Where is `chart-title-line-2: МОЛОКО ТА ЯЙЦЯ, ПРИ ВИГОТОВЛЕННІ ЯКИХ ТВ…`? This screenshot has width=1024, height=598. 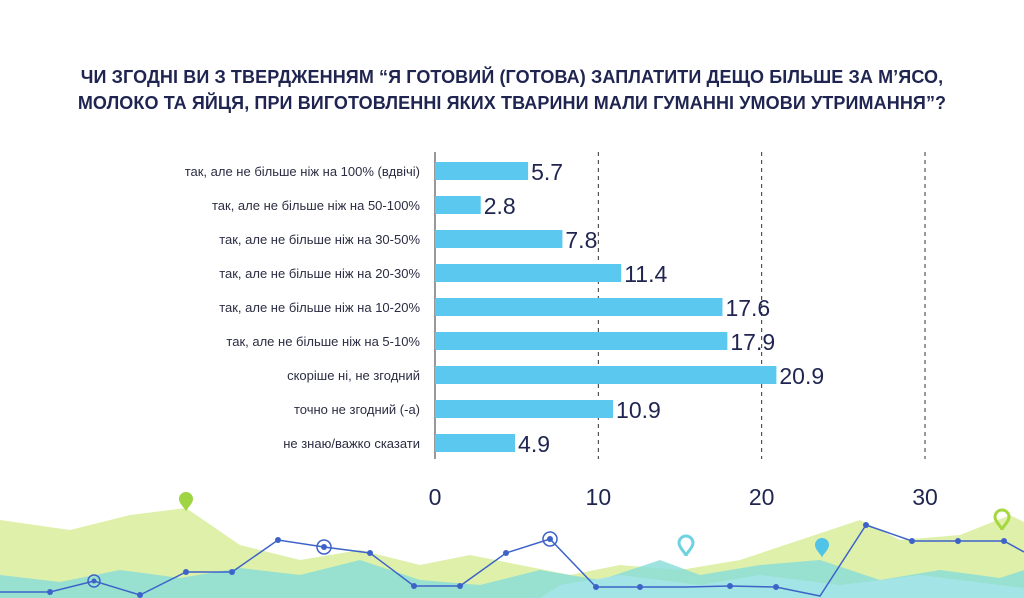
chart-title-line-2: МОЛОКО ТА ЯЙЦЯ, ПРИ ВИГОТОВЛЕННІ ЯКИХ ТВ… is located at coordinates (512, 103).